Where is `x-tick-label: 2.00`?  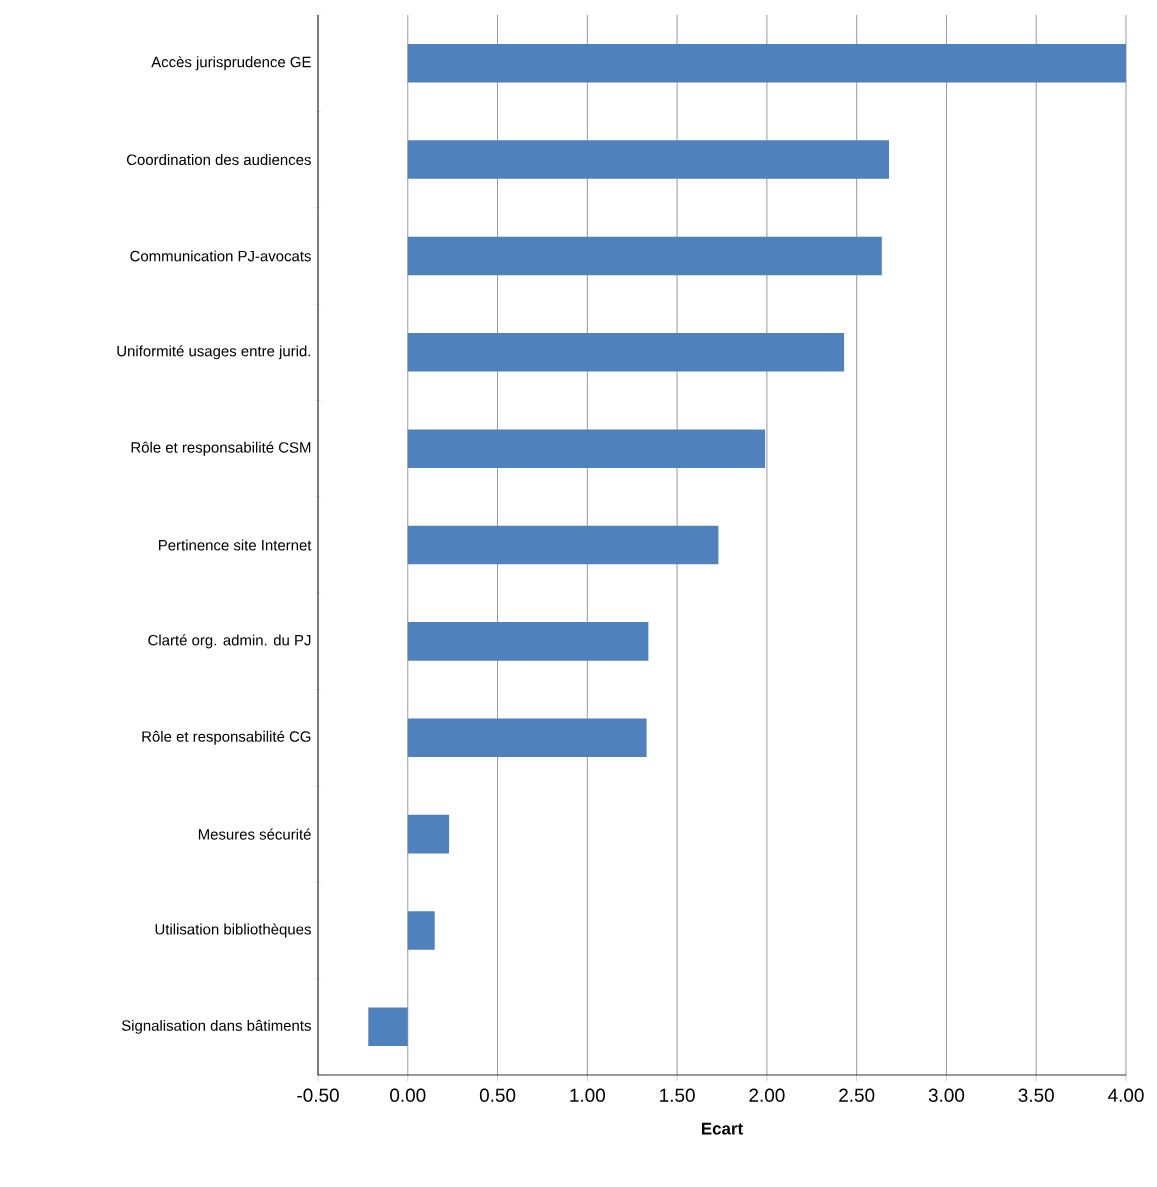 x-tick-label: 2.00 is located at coordinates (767, 1095).